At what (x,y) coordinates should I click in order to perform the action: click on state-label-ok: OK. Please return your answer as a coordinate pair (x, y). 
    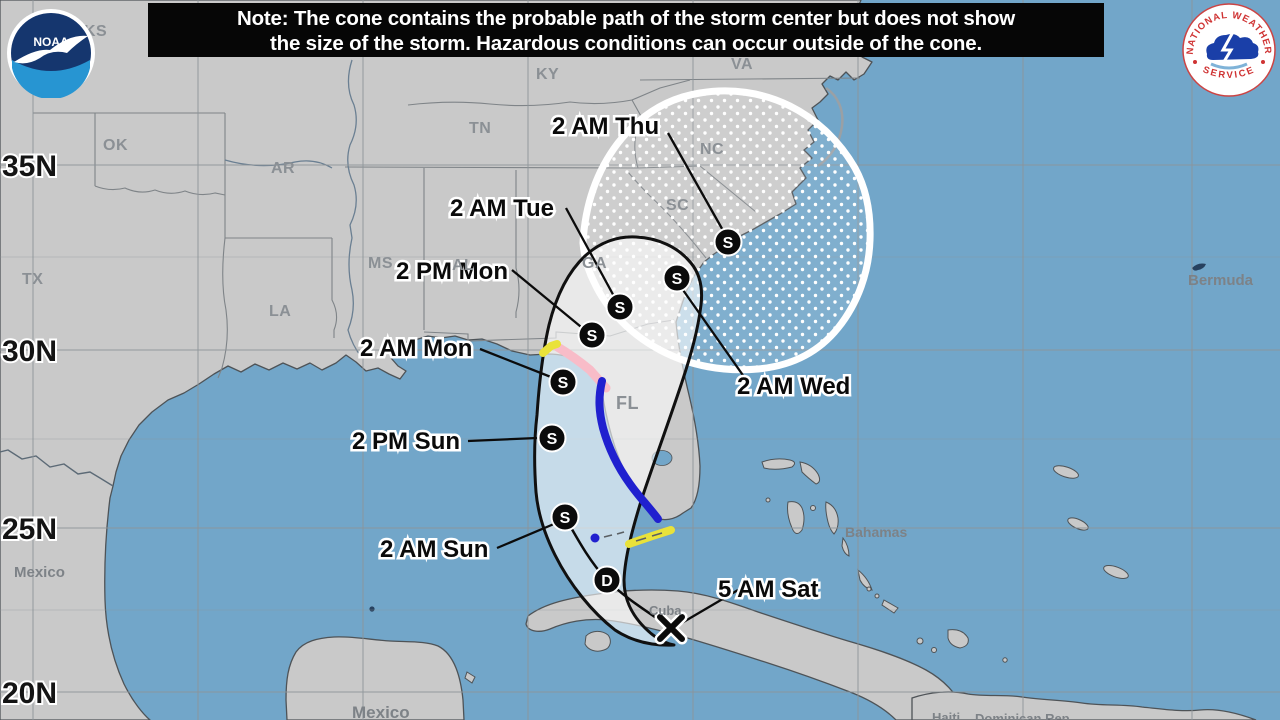
    Looking at the image, I should click on (115, 145).